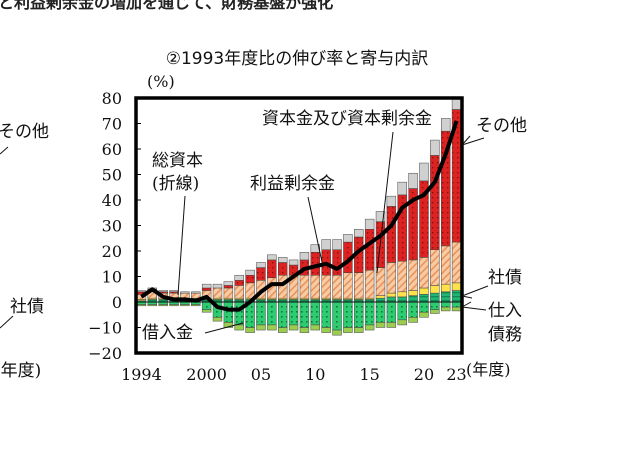  What do you see at coordinates (112, 251) in the screenshot?
I see `y-tick-label: 20` at bounding box center [112, 251].